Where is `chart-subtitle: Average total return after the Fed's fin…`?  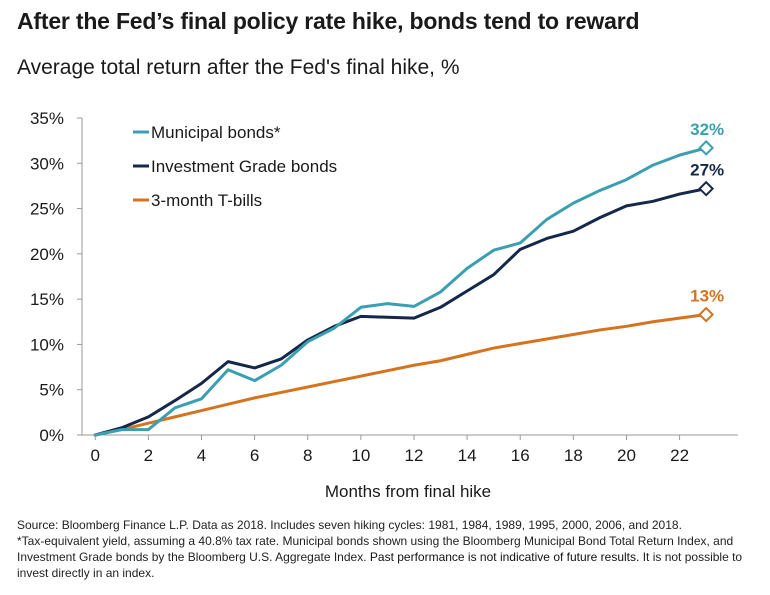 chart-subtitle: Average total return after the Fed's fin… is located at coordinates (238, 67).